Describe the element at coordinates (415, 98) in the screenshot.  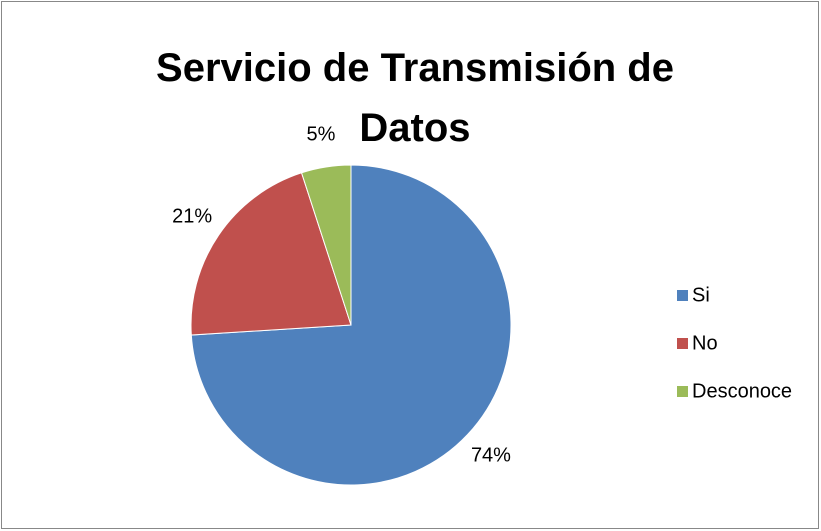
I see `chart-title: Servicio de Transmisión de Datos` at that location.